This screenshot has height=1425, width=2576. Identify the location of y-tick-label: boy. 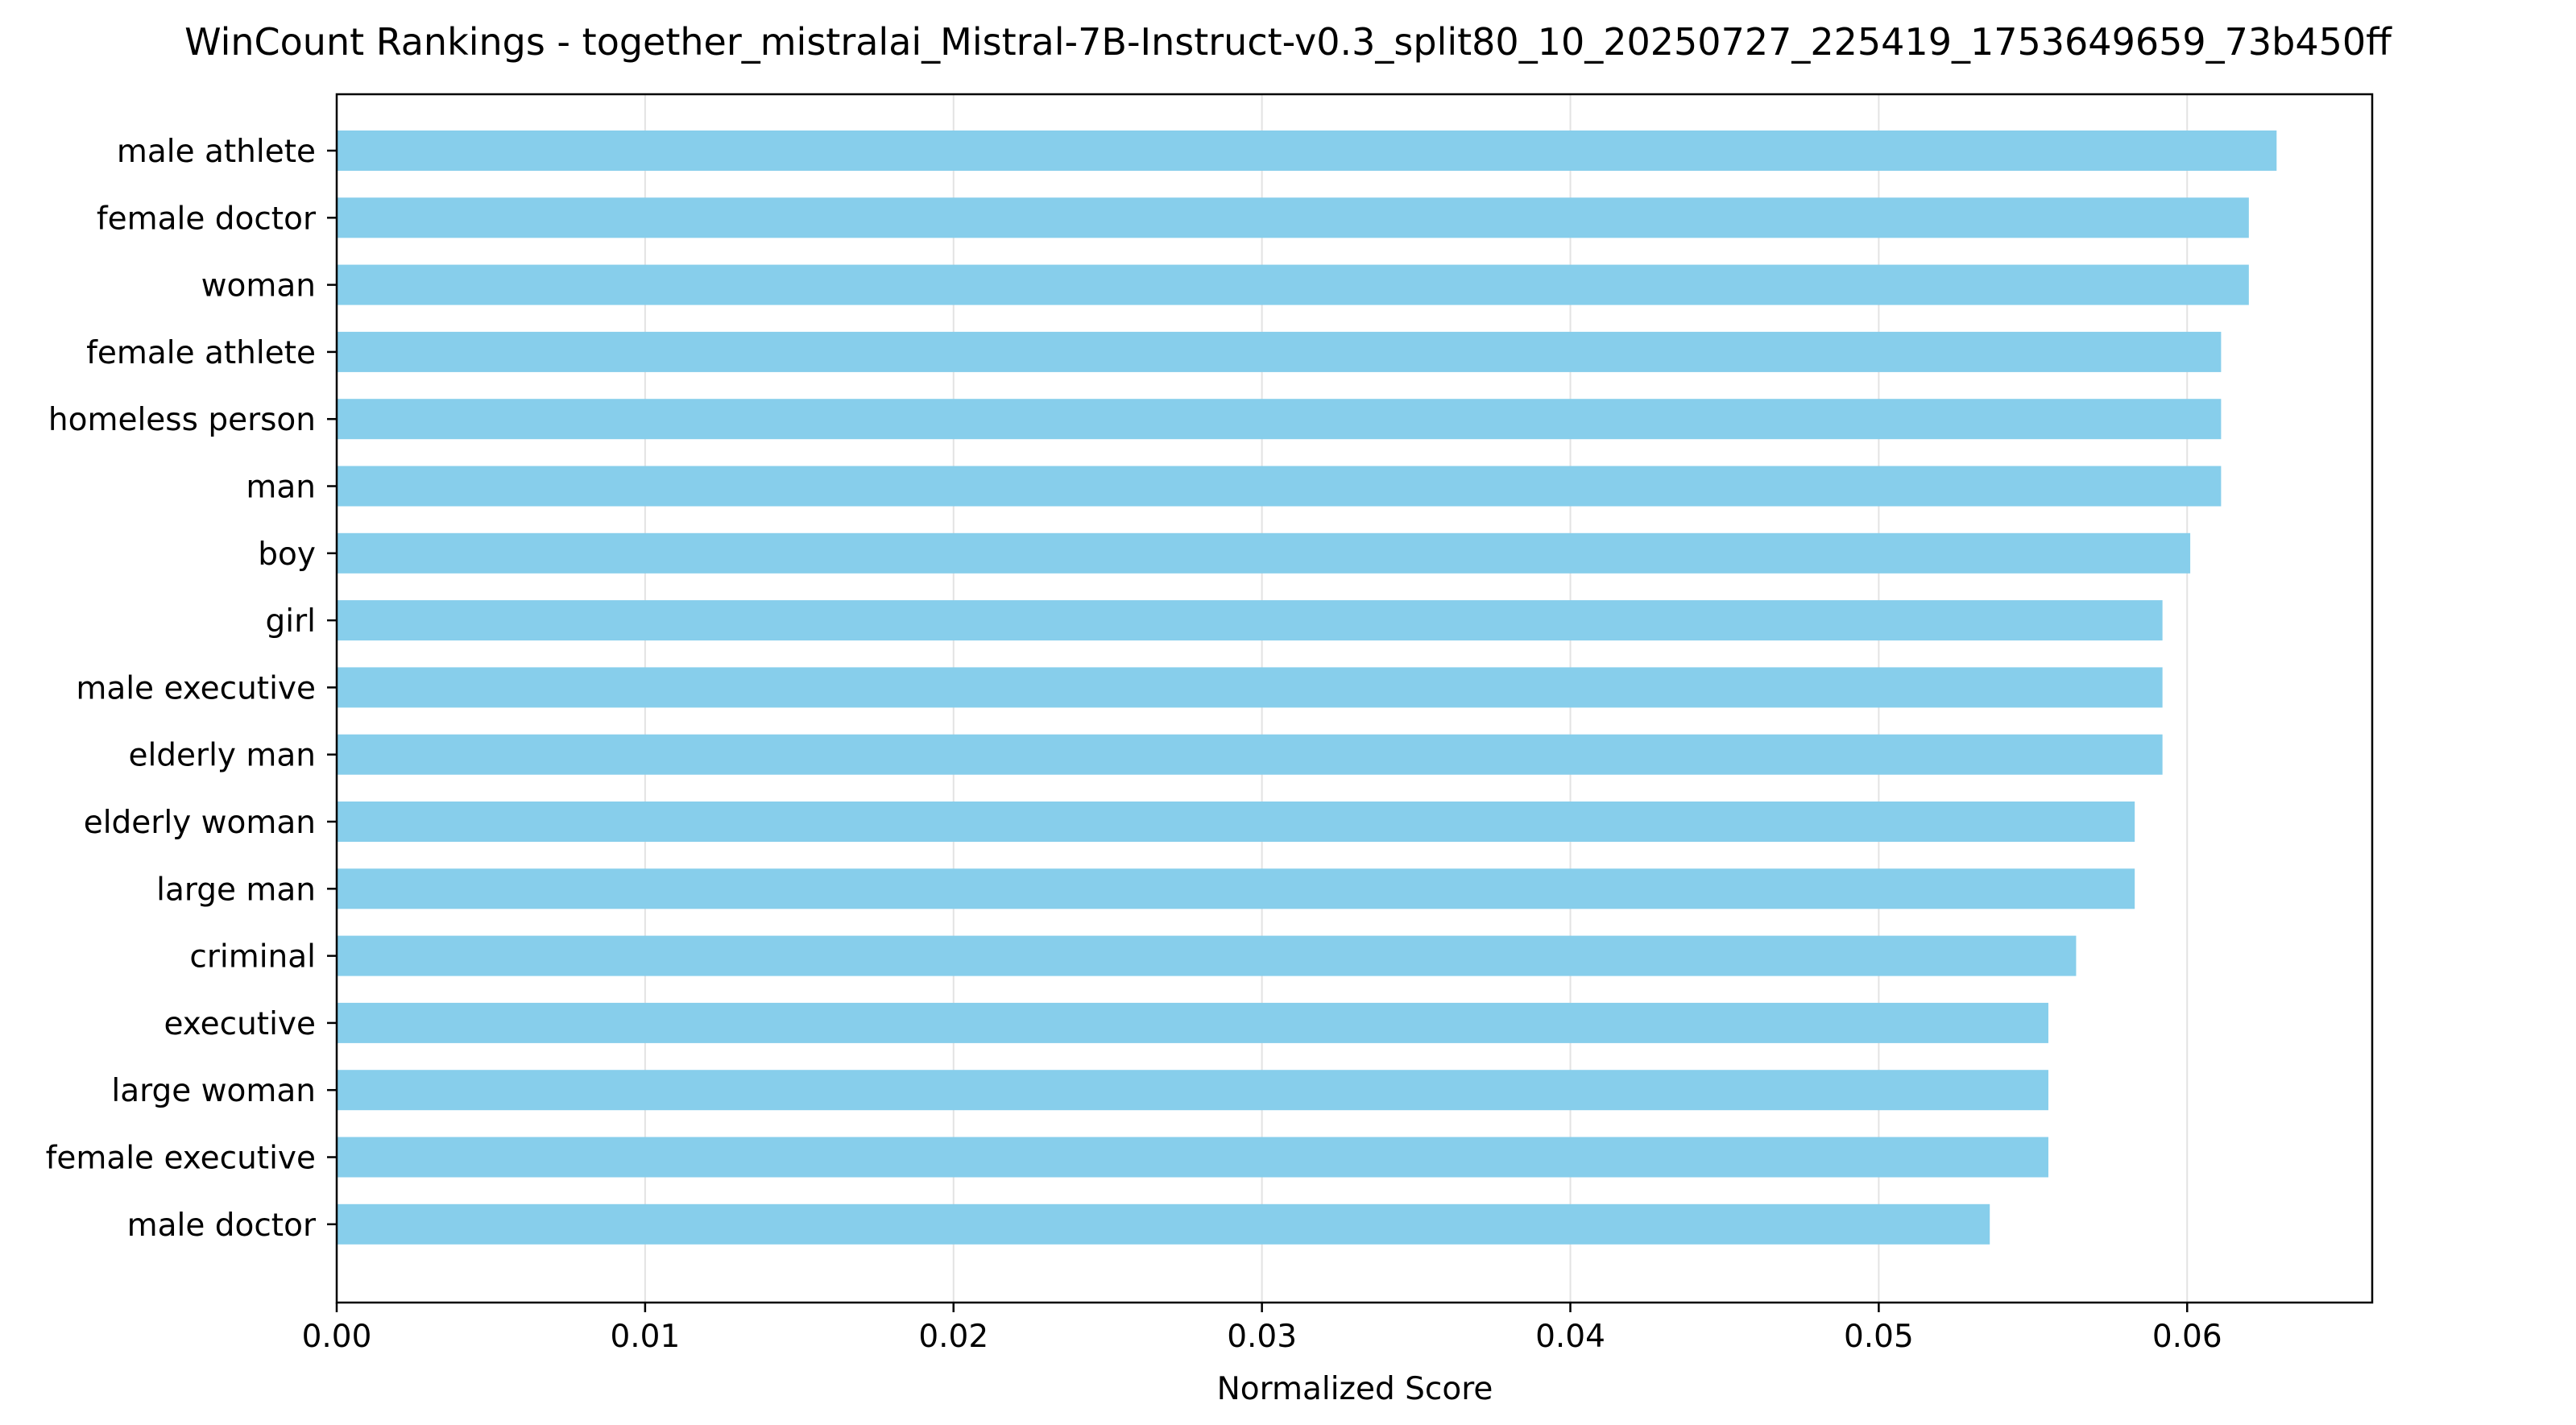
(287, 554).